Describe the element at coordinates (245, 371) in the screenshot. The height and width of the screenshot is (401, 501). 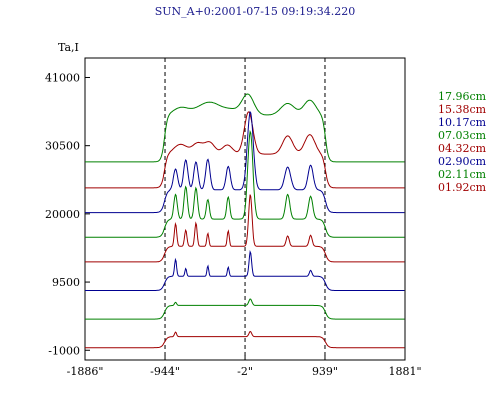
I see `x-tick-label: -2"` at that location.